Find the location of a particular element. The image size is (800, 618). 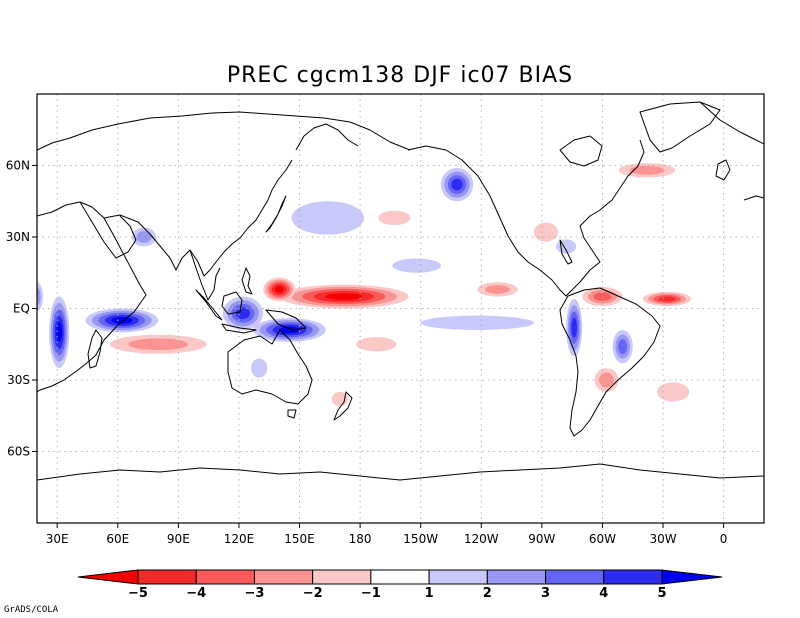

colorbar-label: −1 is located at coordinates (371, 593).